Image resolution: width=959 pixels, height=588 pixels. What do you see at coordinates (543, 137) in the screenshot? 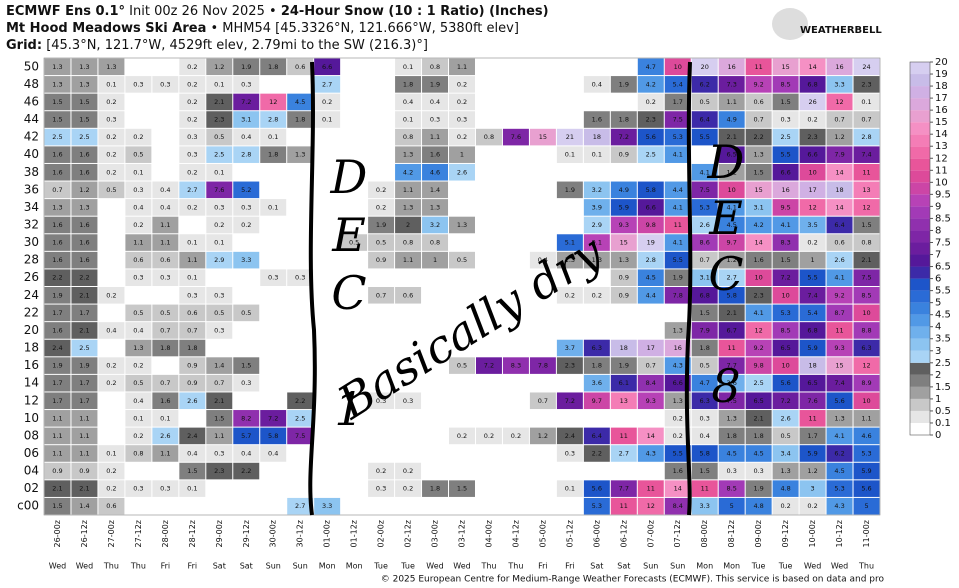
I see `cell-value: 15` at bounding box center [543, 137].